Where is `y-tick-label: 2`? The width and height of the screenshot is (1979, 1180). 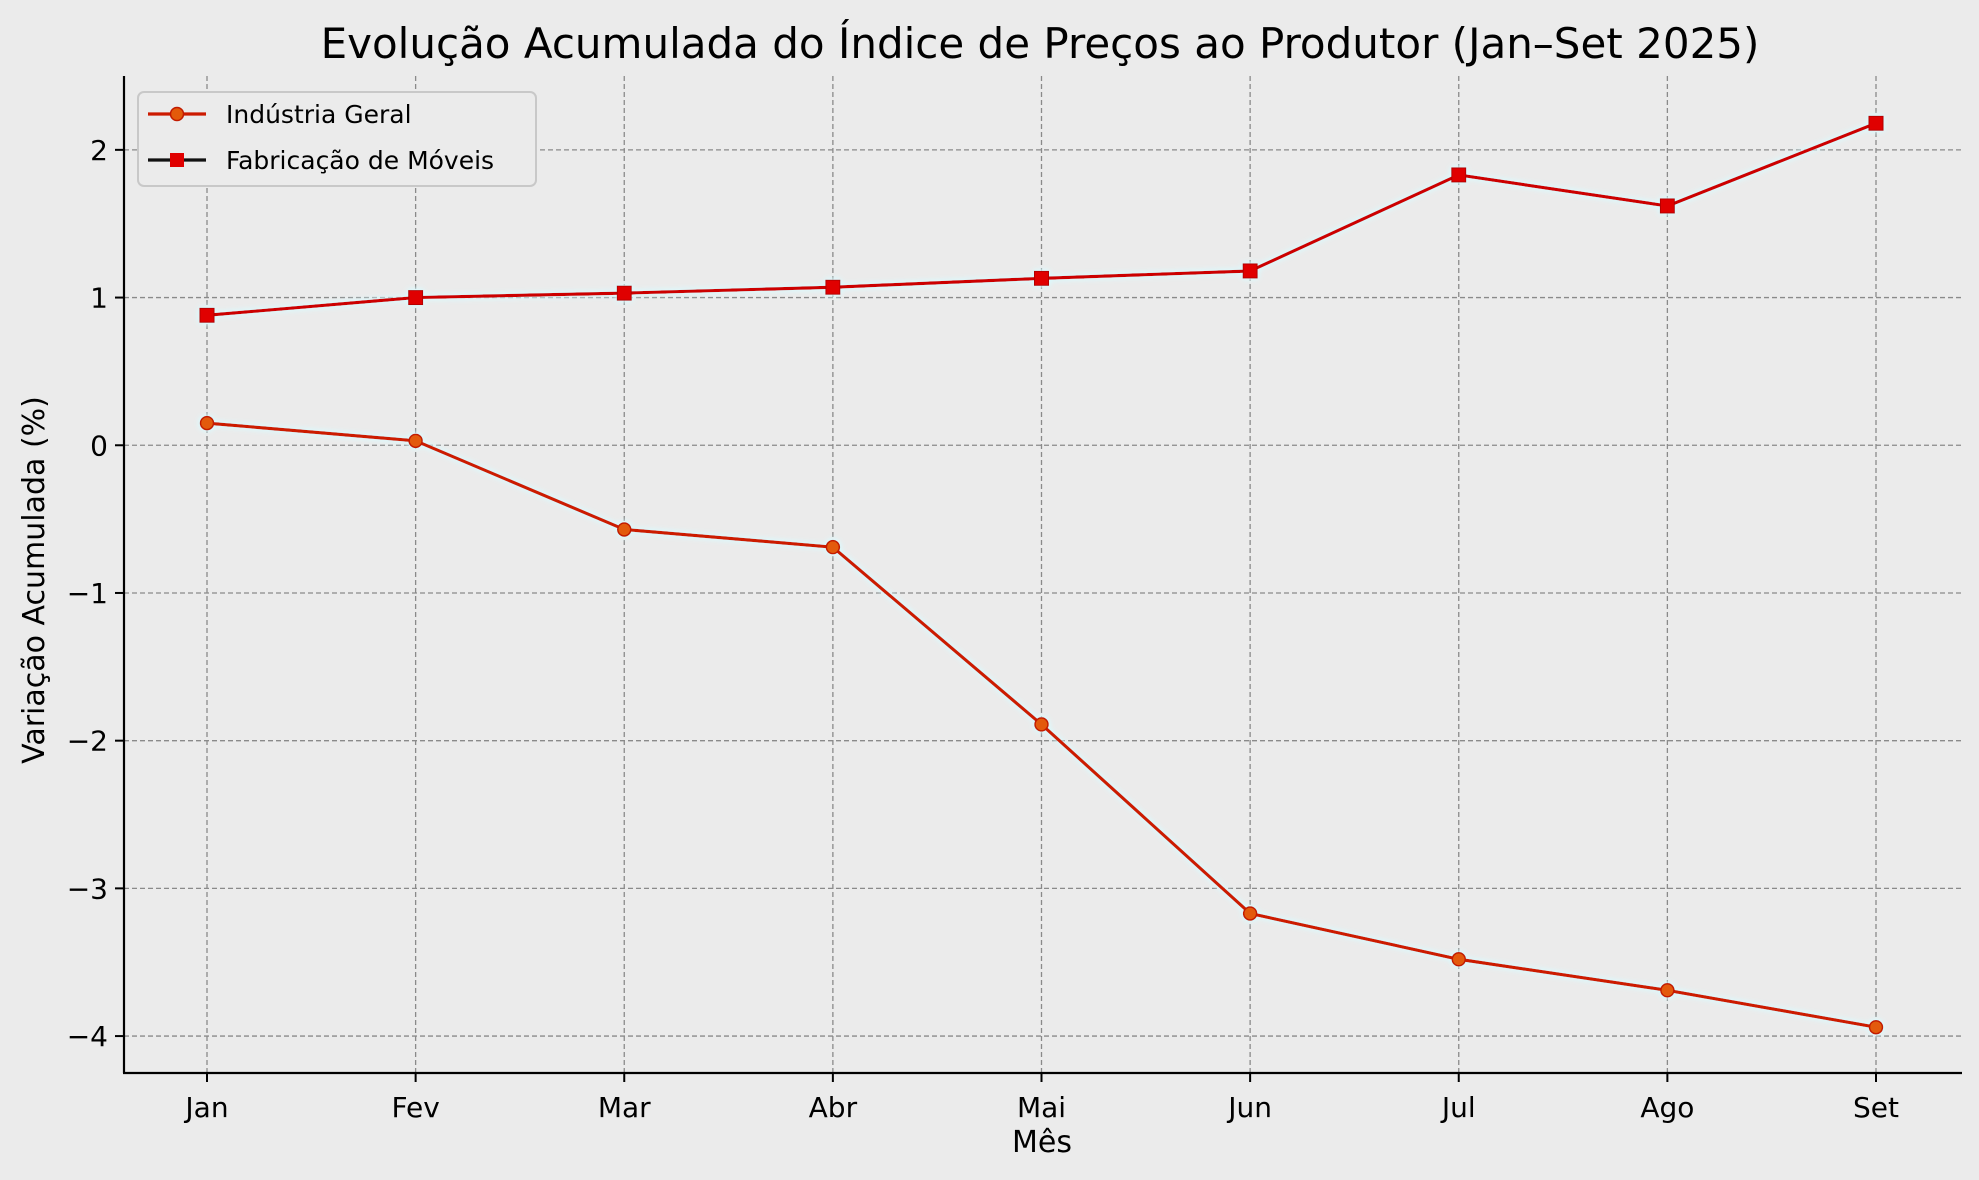 y-tick-label: 2 is located at coordinates (99, 150).